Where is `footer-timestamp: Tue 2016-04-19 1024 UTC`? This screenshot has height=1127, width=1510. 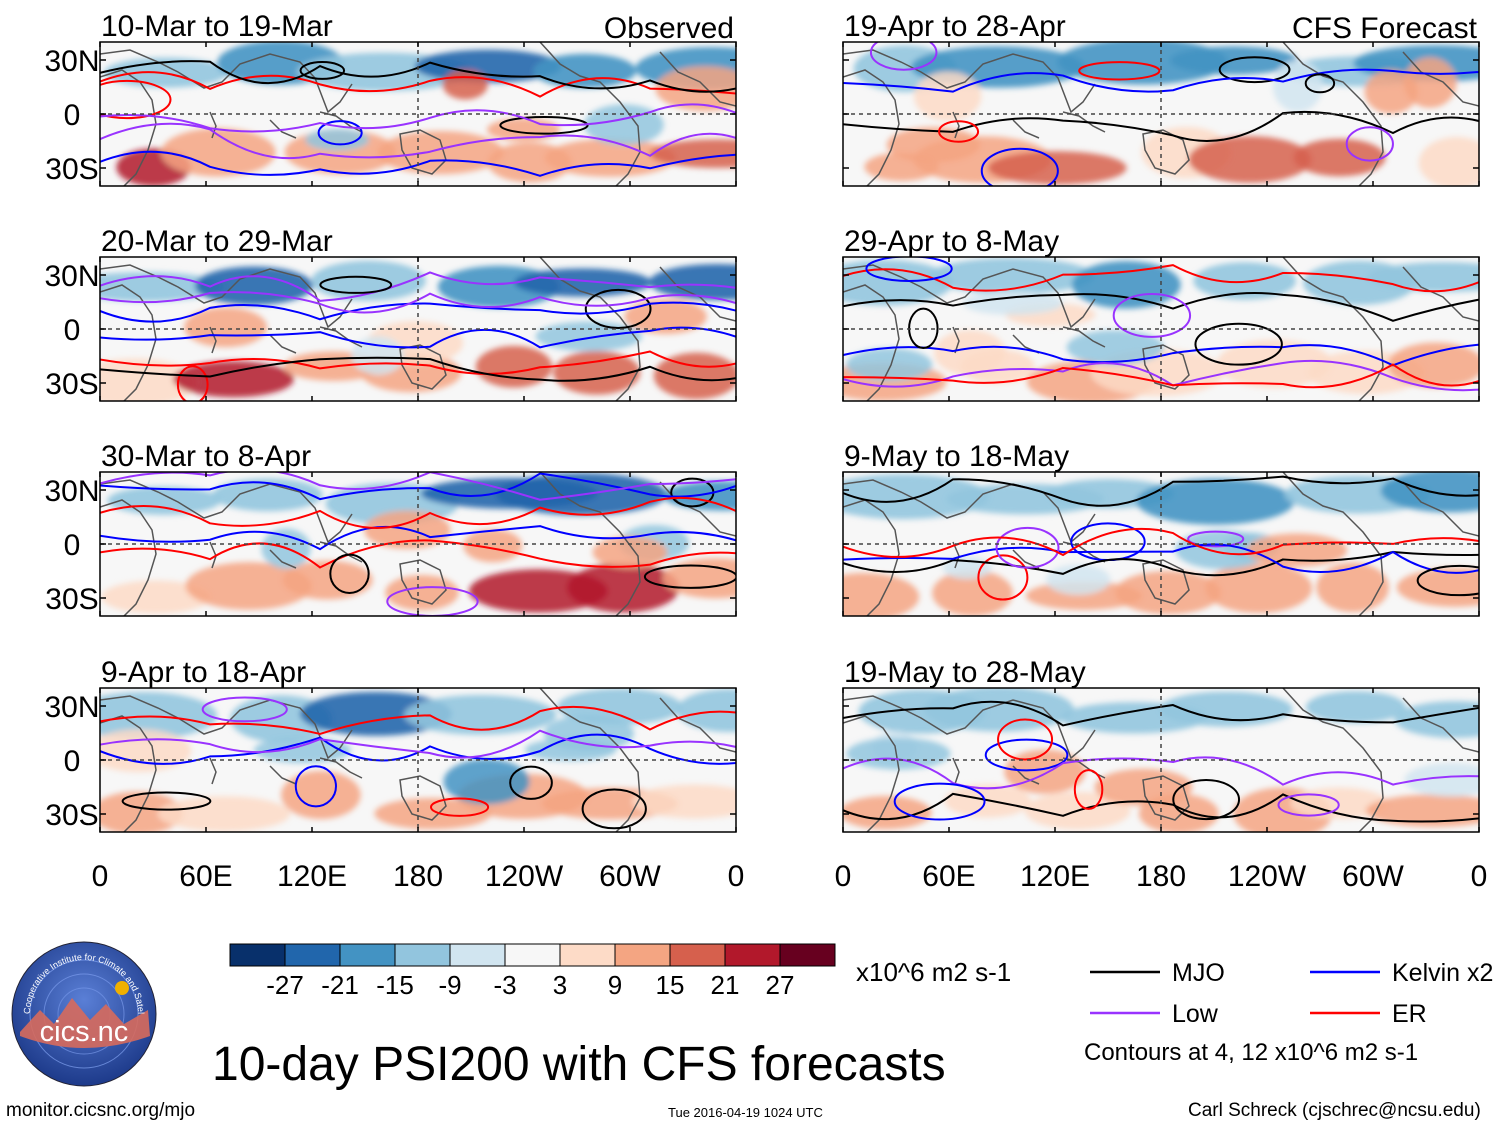
footer-timestamp: Tue 2016-04-19 1024 UTC is located at coordinates (745, 1112).